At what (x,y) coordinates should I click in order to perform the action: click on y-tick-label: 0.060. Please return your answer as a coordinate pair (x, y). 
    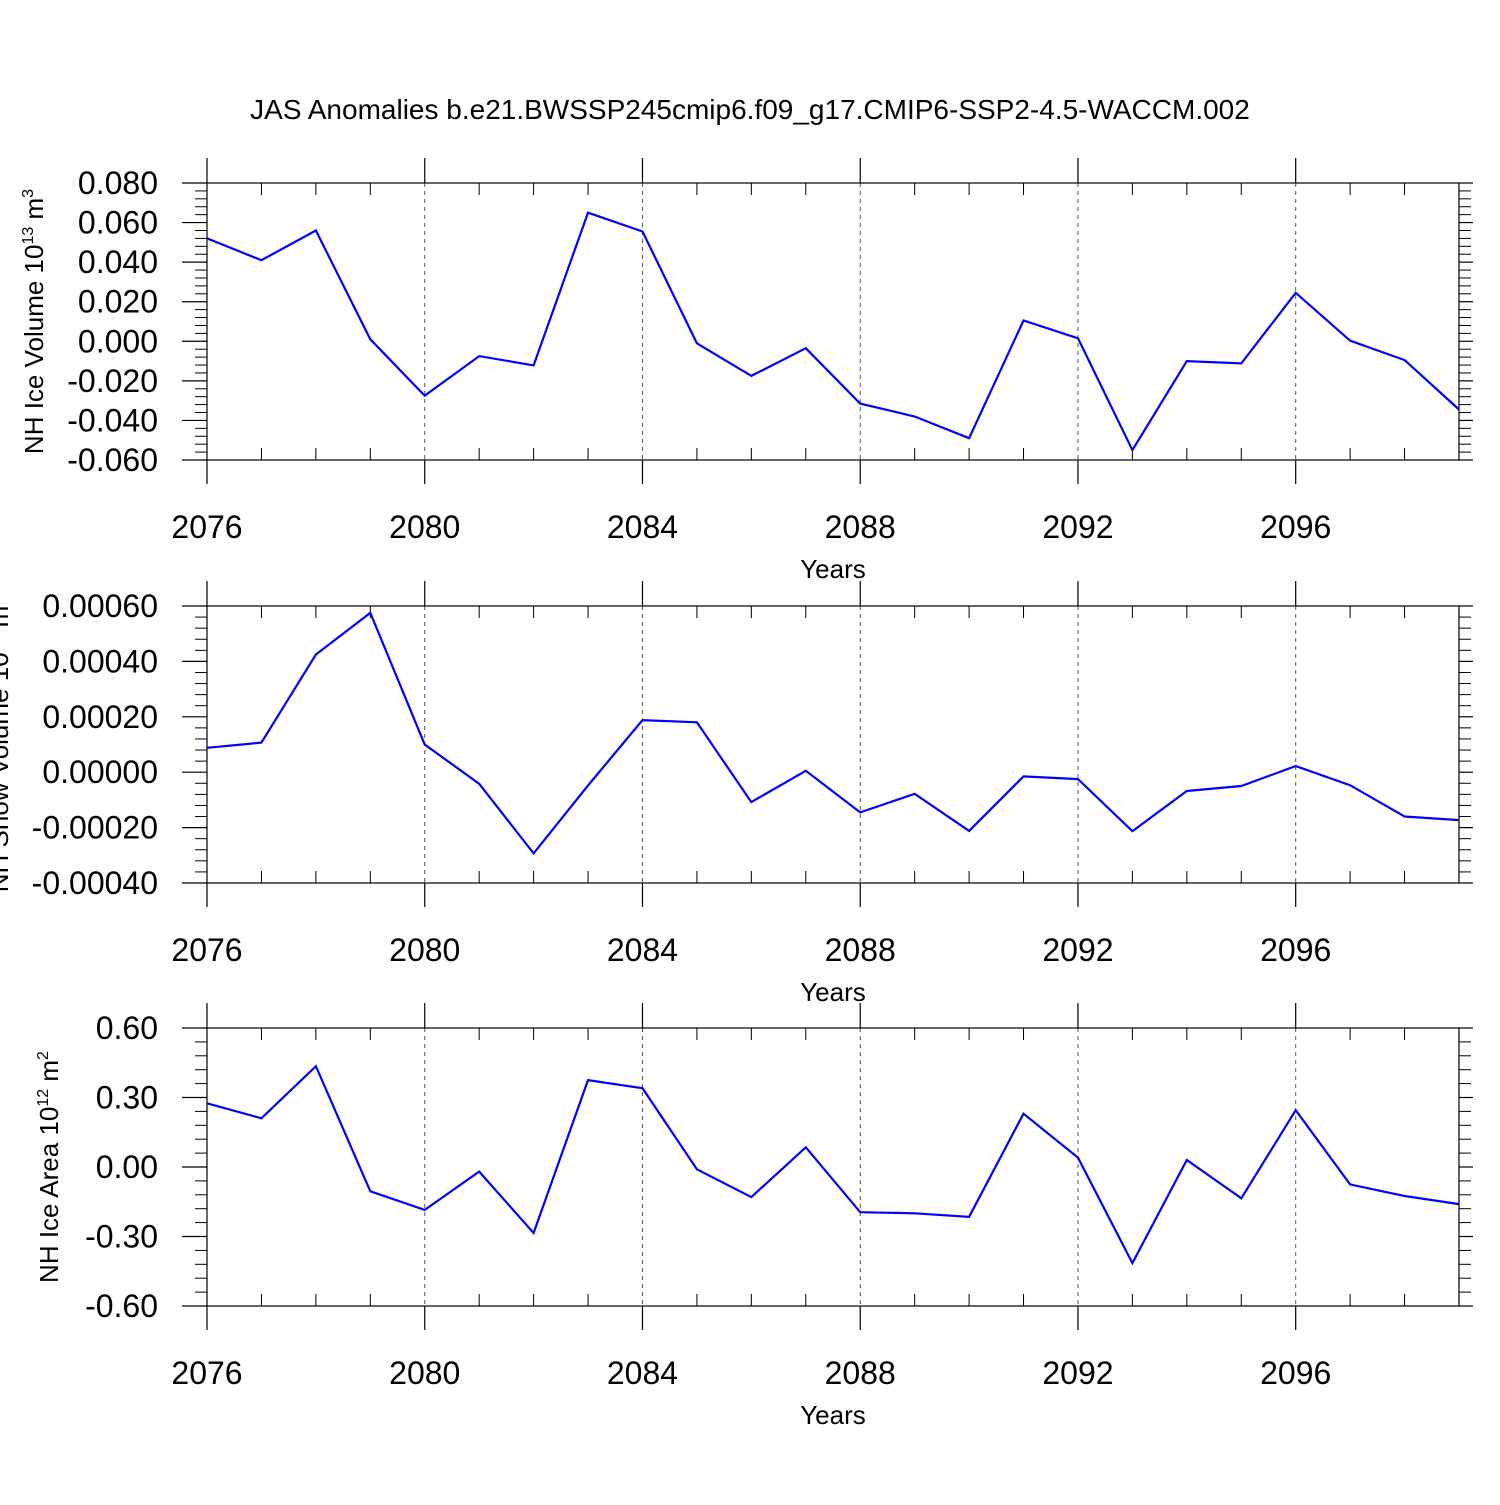
    Looking at the image, I should click on (118, 223).